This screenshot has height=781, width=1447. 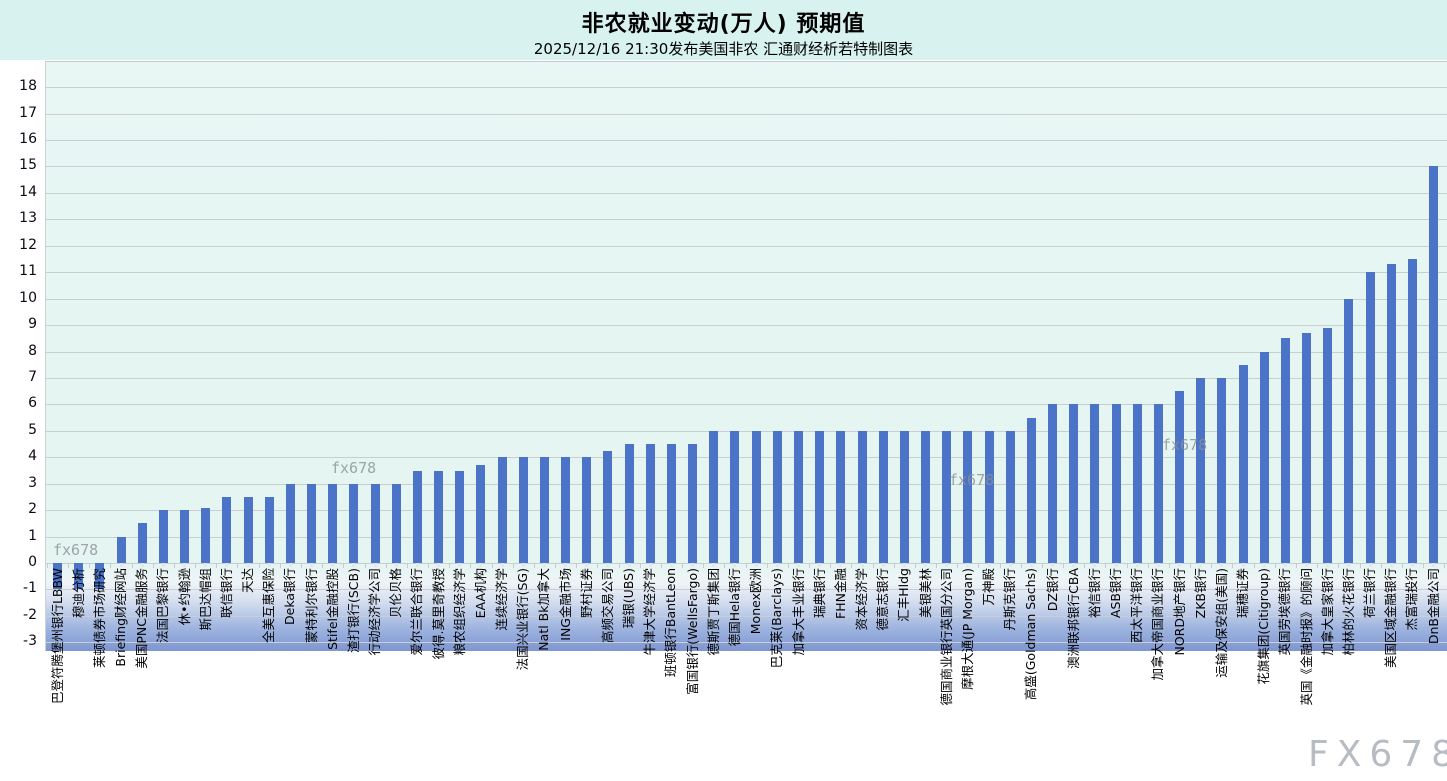 I want to click on x-axis-label: 加拿大丰业银行, so click(x=798, y=612).